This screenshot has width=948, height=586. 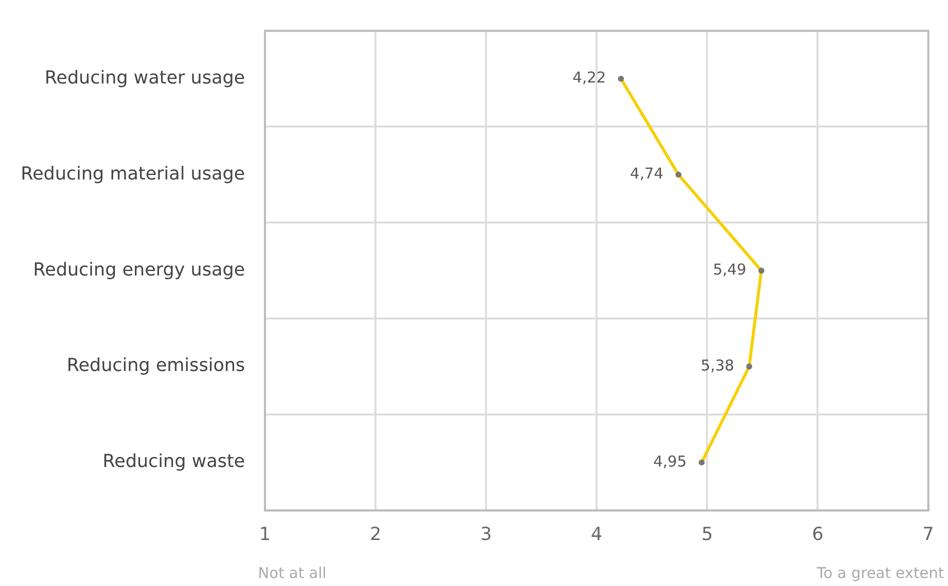 What do you see at coordinates (292, 573) in the screenshot?
I see `text: Not at all` at bounding box center [292, 573].